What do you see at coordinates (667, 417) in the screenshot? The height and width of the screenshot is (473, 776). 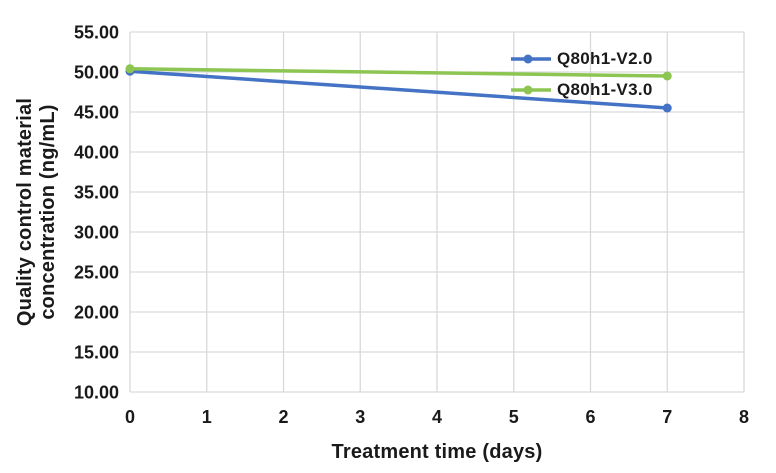 I see `x-tick-label: 7` at bounding box center [667, 417].